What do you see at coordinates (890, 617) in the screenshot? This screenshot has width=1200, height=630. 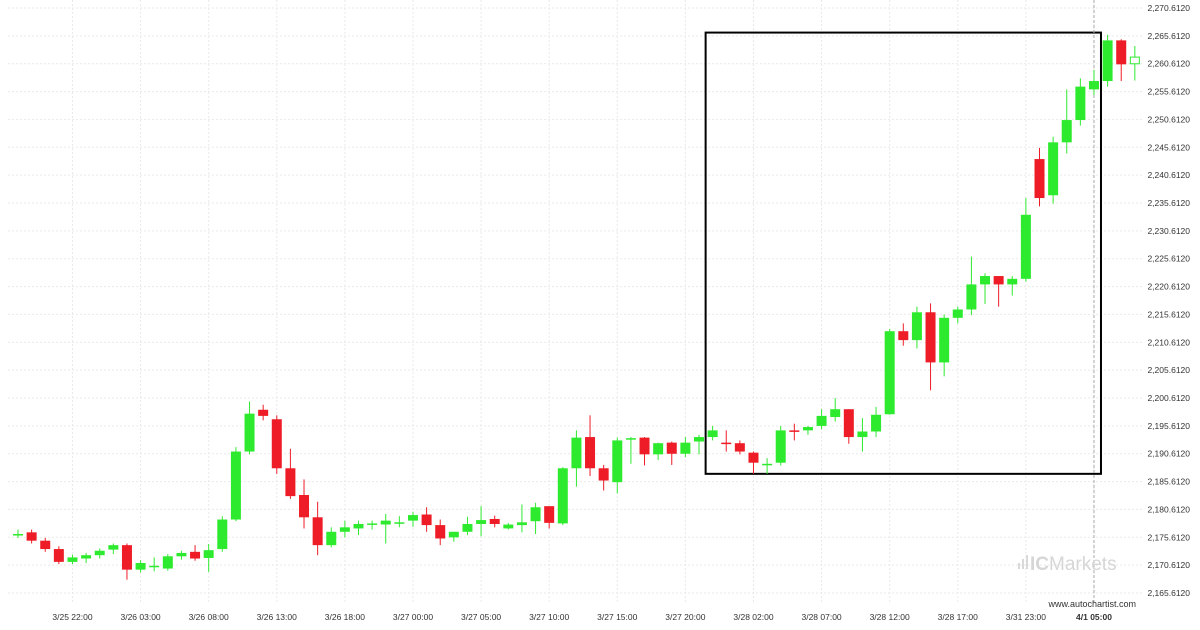 I see `x-tick-label: 3/28 12:00` at bounding box center [890, 617].